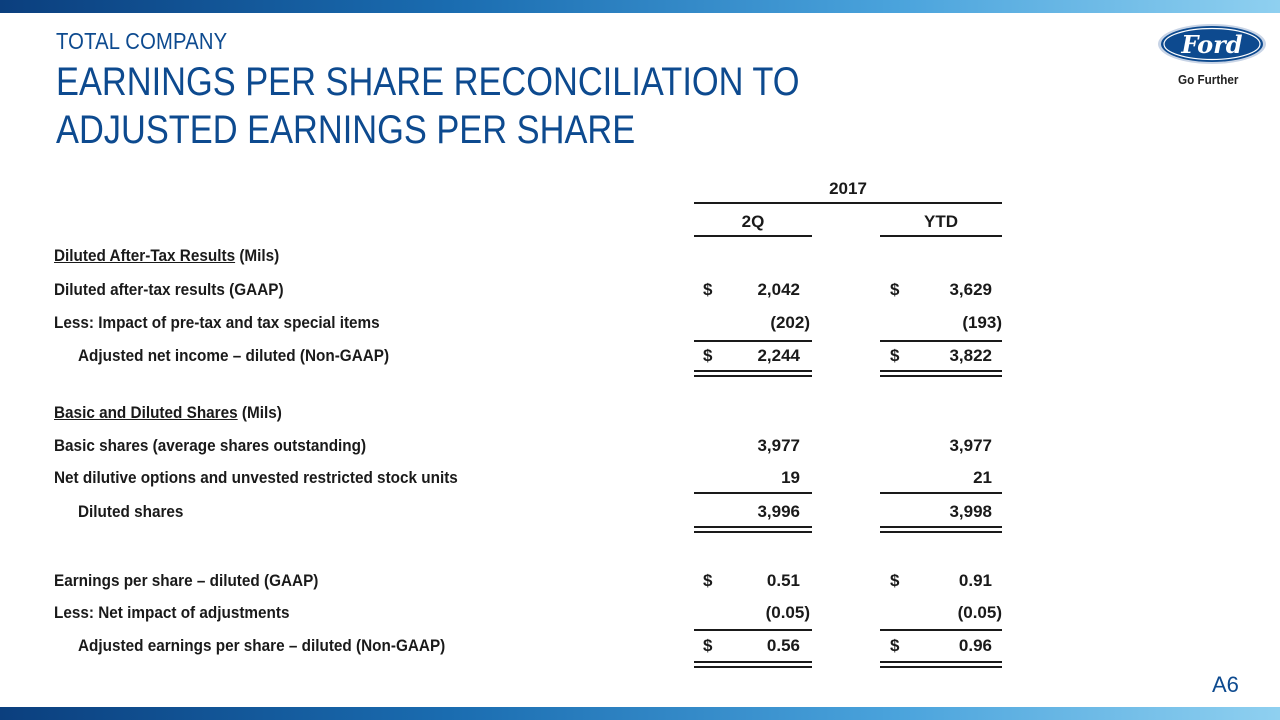 This screenshot has height=720, width=1280. I want to click on value-ytd: (193), so click(982, 322).